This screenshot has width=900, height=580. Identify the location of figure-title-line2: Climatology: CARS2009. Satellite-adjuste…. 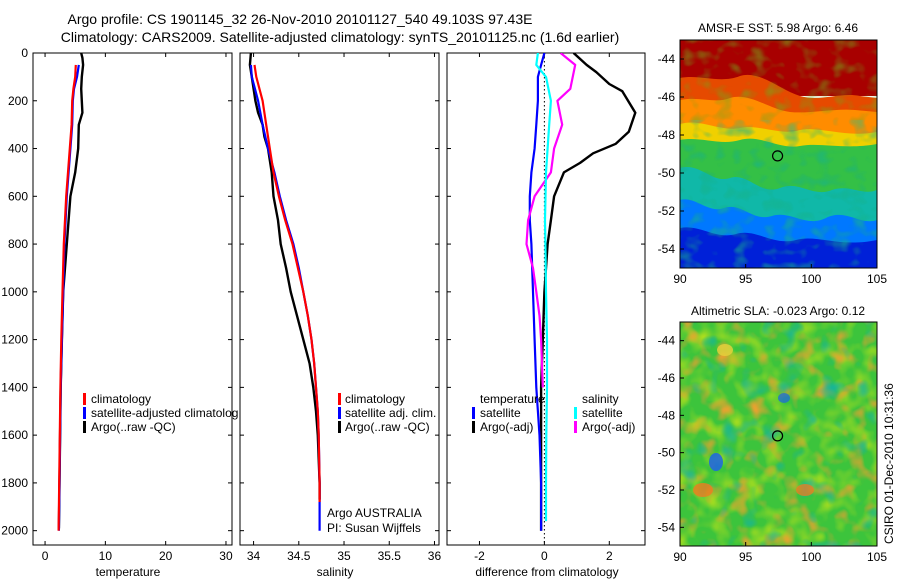
(340, 37).